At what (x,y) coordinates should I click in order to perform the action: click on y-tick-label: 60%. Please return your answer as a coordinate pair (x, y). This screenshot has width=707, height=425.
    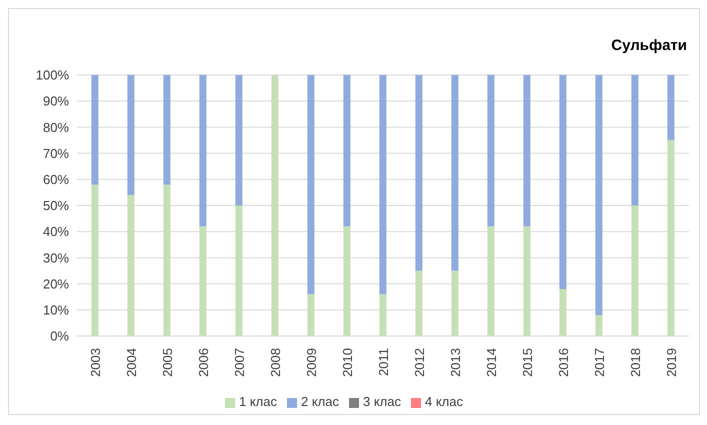
    Looking at the image, I should click on (56, 180).